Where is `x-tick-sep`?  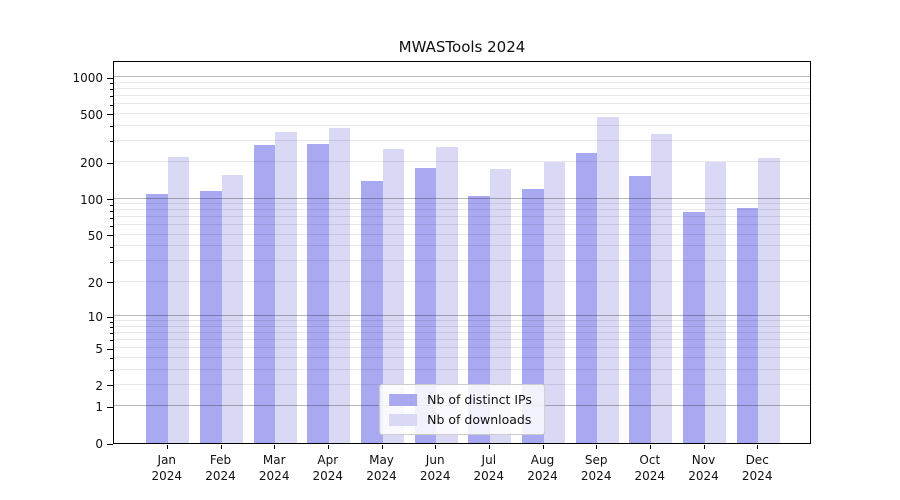 x-tick-sep is located at coordinates (597, 447).